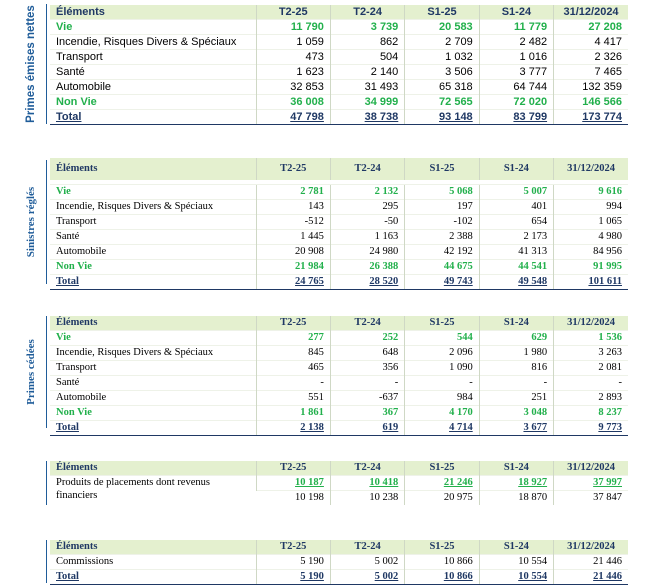  What do you see at coordinates (516, 398) in the screenshot?
I see `cell: 251` at bounding box center [516, 398].